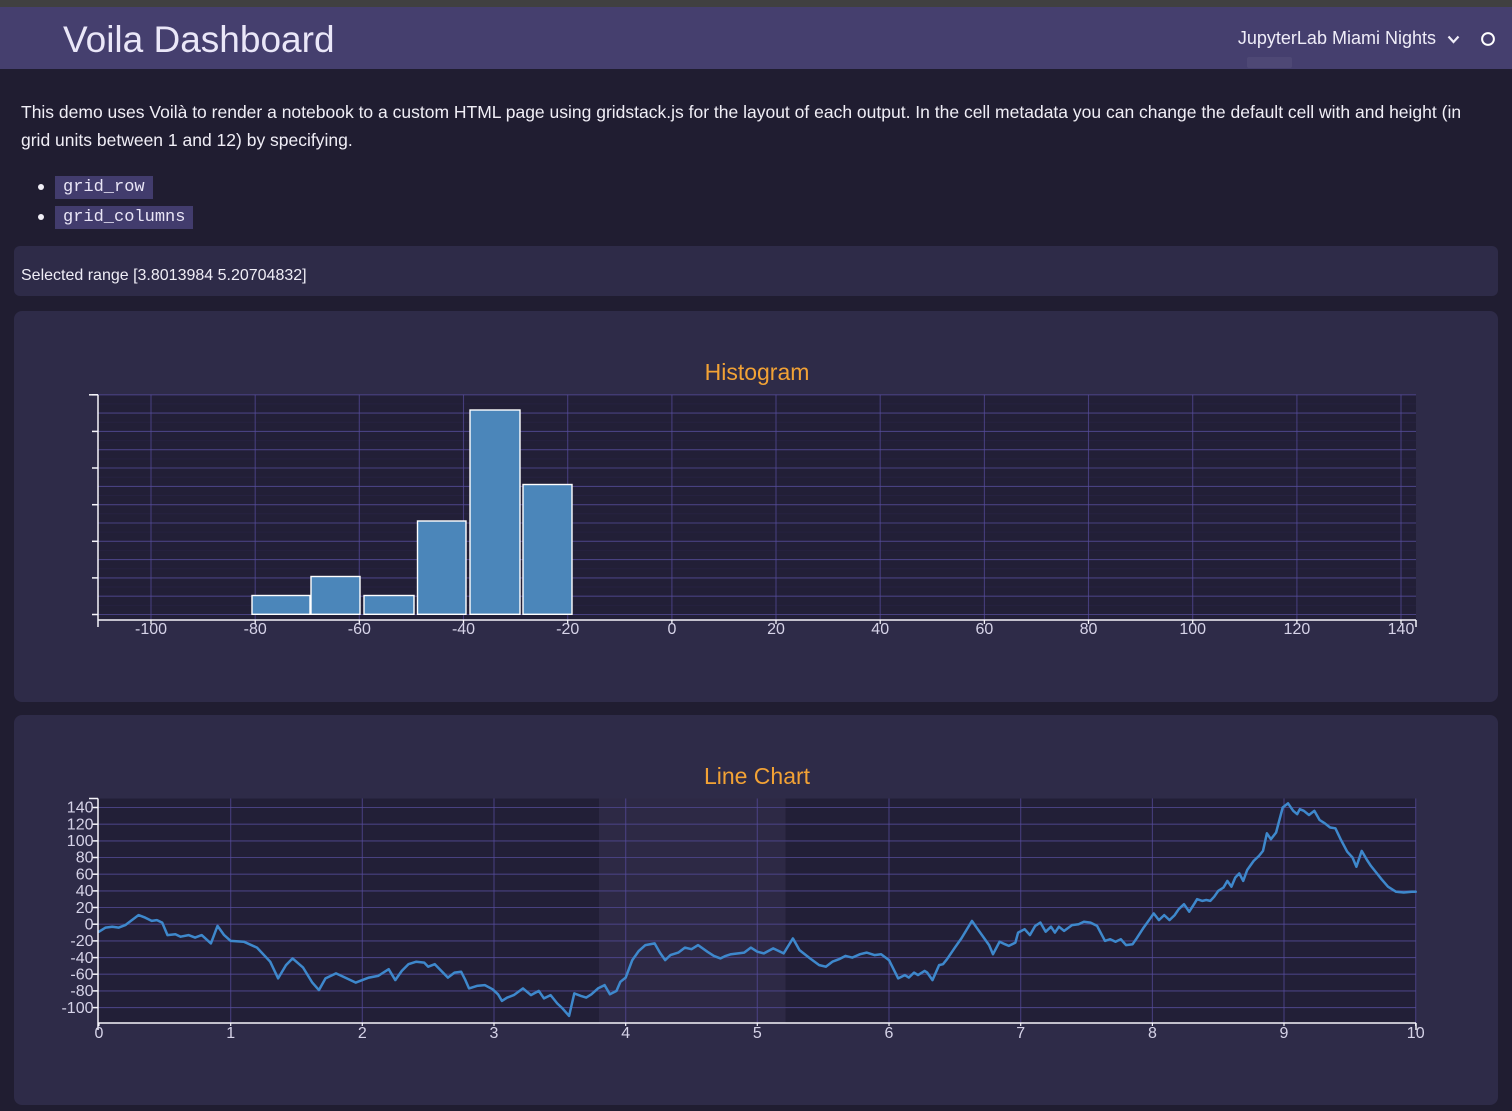  Describe the element at coordinates (625, 1033) in the screenshot. I see `svg-text: 4` at that location.